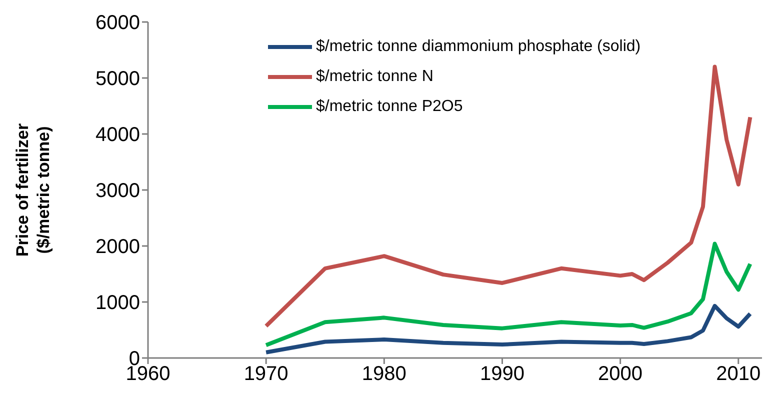 The image size is (778, 406). What do you see at coordinates (384, 374) in the screenshot?
I see `x-tick-label: 1980` at bounding box center [384, 374].